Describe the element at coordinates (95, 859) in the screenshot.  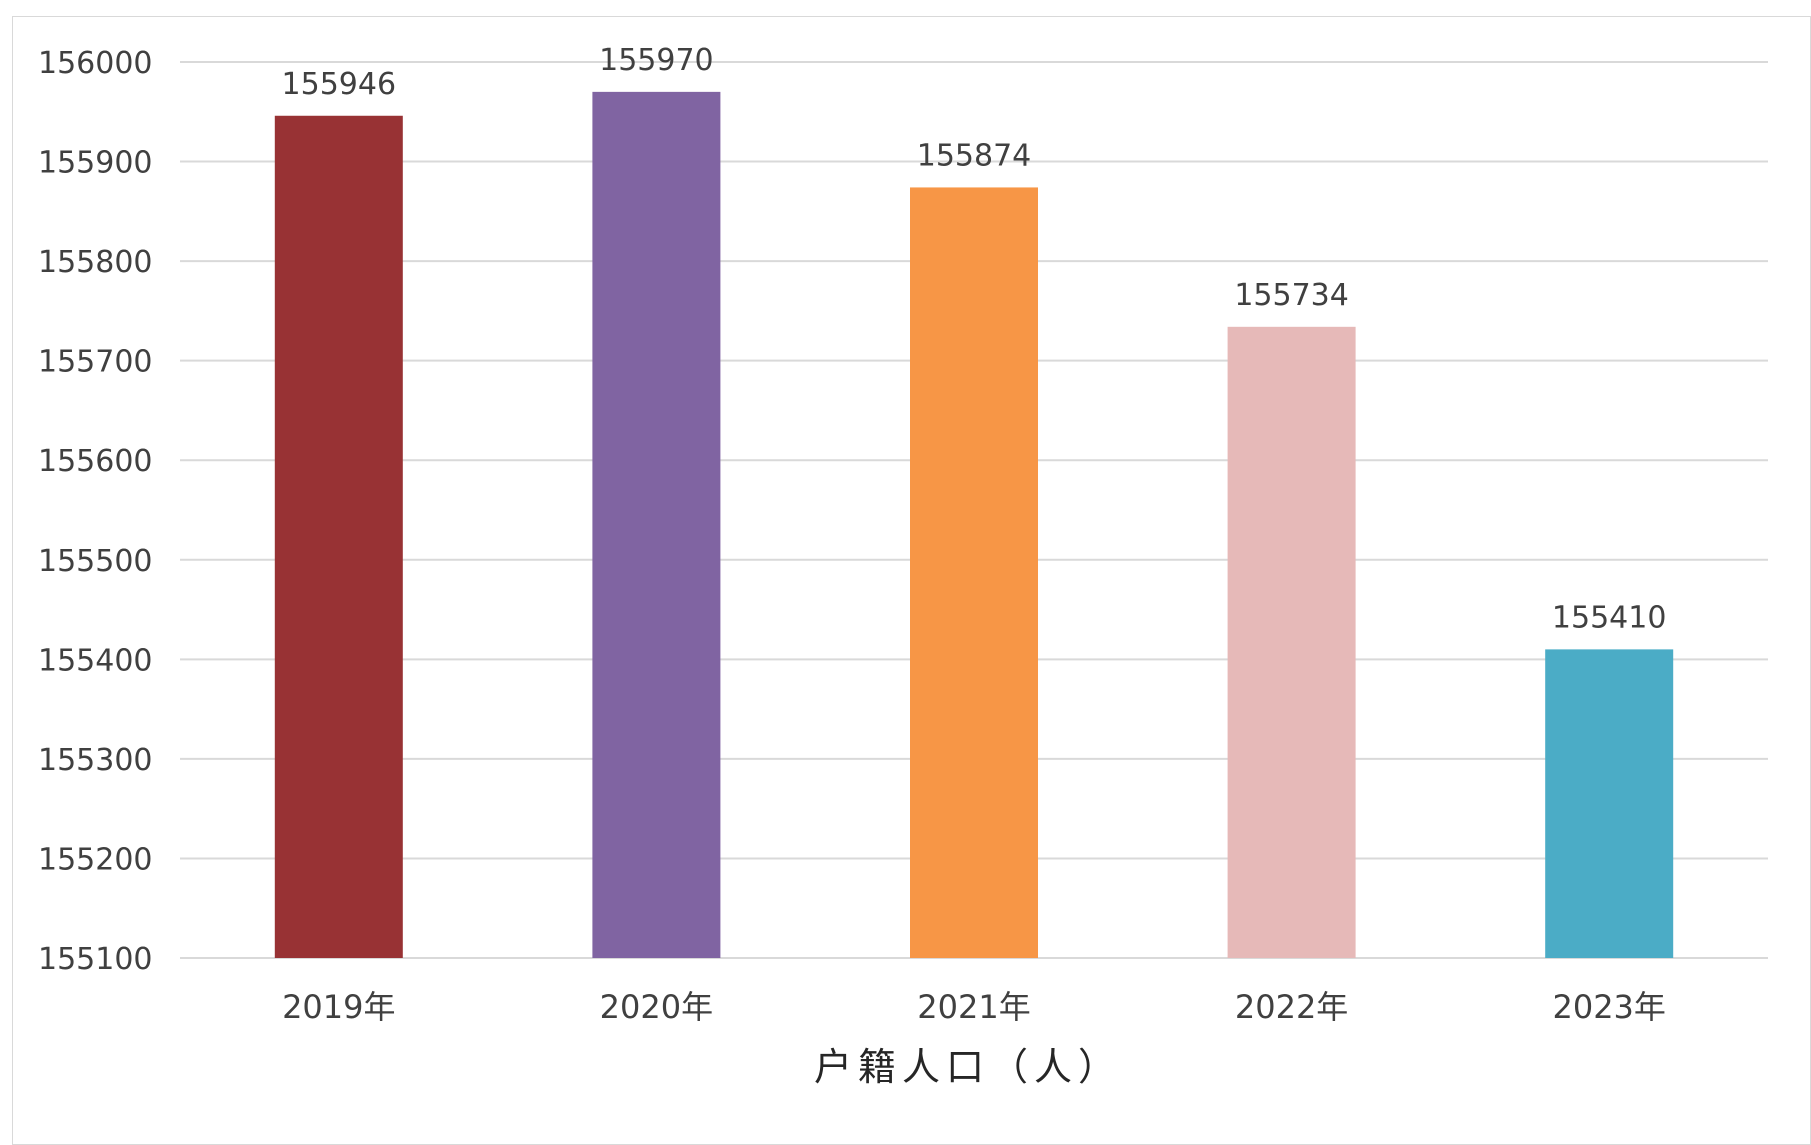
I see `y-tick-label: 155200` at that location.